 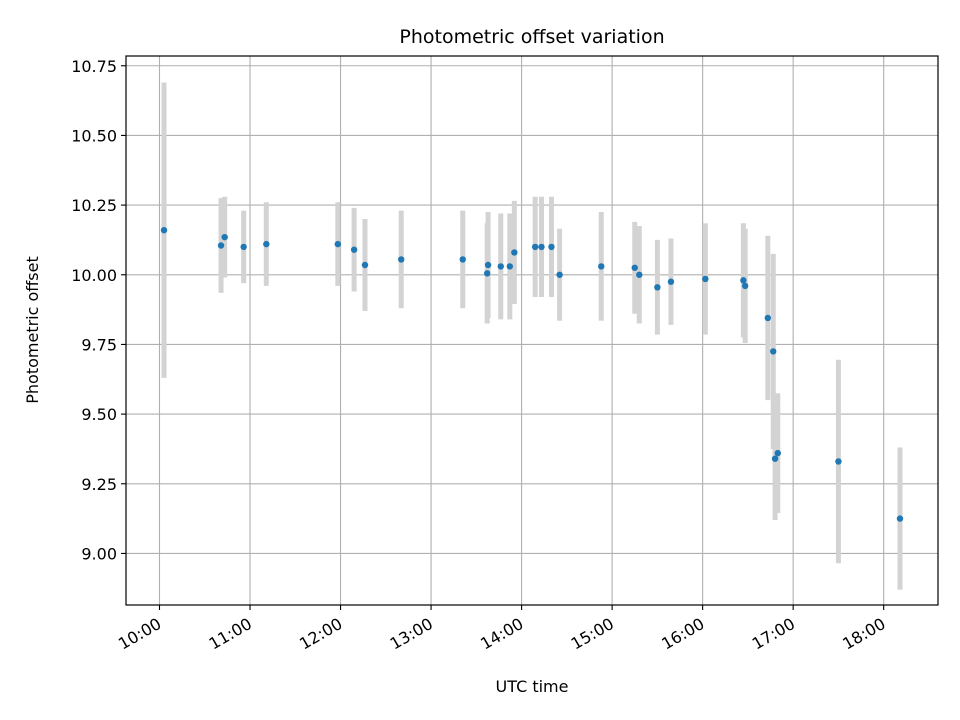 What do you see at coordinates (501, 634) in the screenshot?
I see `x-tick-label: 14:00` at bounding box center [501, 634].